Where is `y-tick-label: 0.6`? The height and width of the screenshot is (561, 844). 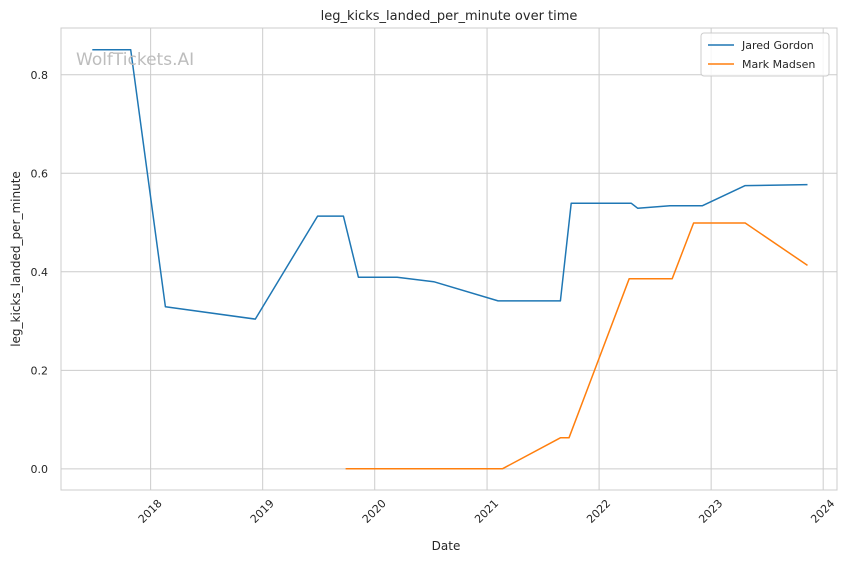
y-tick-label: 0.6 is located at coordinates (40, 173).